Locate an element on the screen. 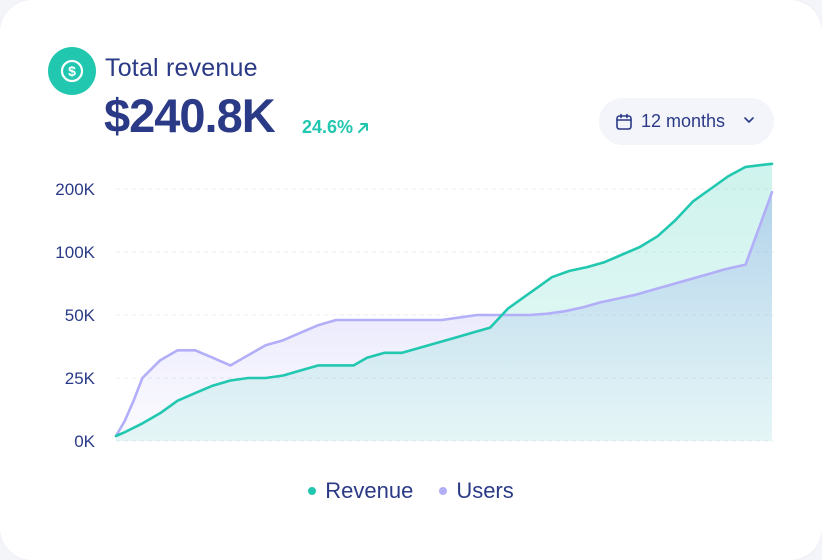  card-title: Total revenue is located at coordinates (181, 68).